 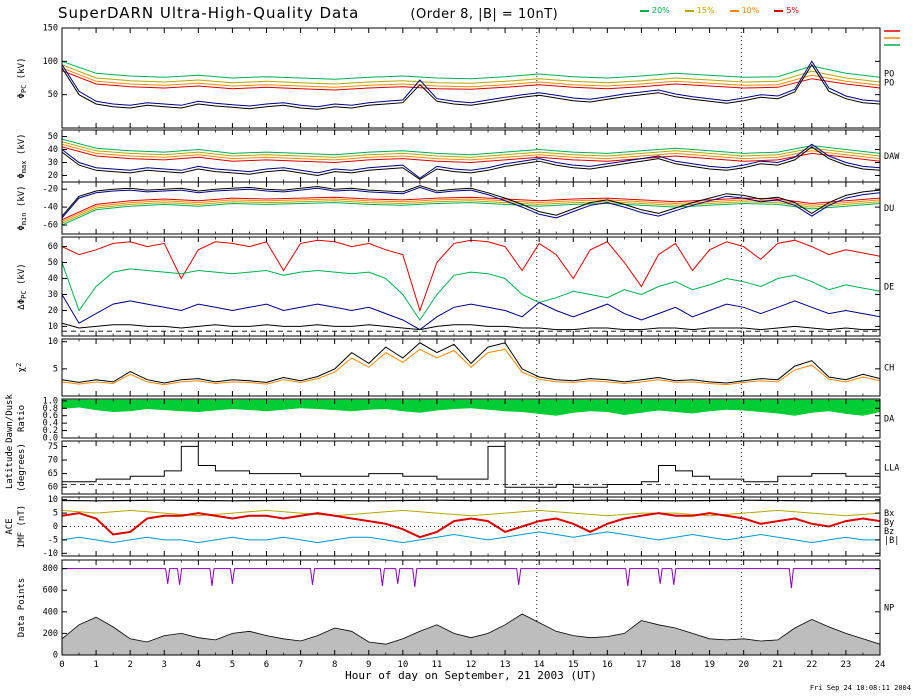 I want to click on xtick-label: 10, so click(x=402, y=665).